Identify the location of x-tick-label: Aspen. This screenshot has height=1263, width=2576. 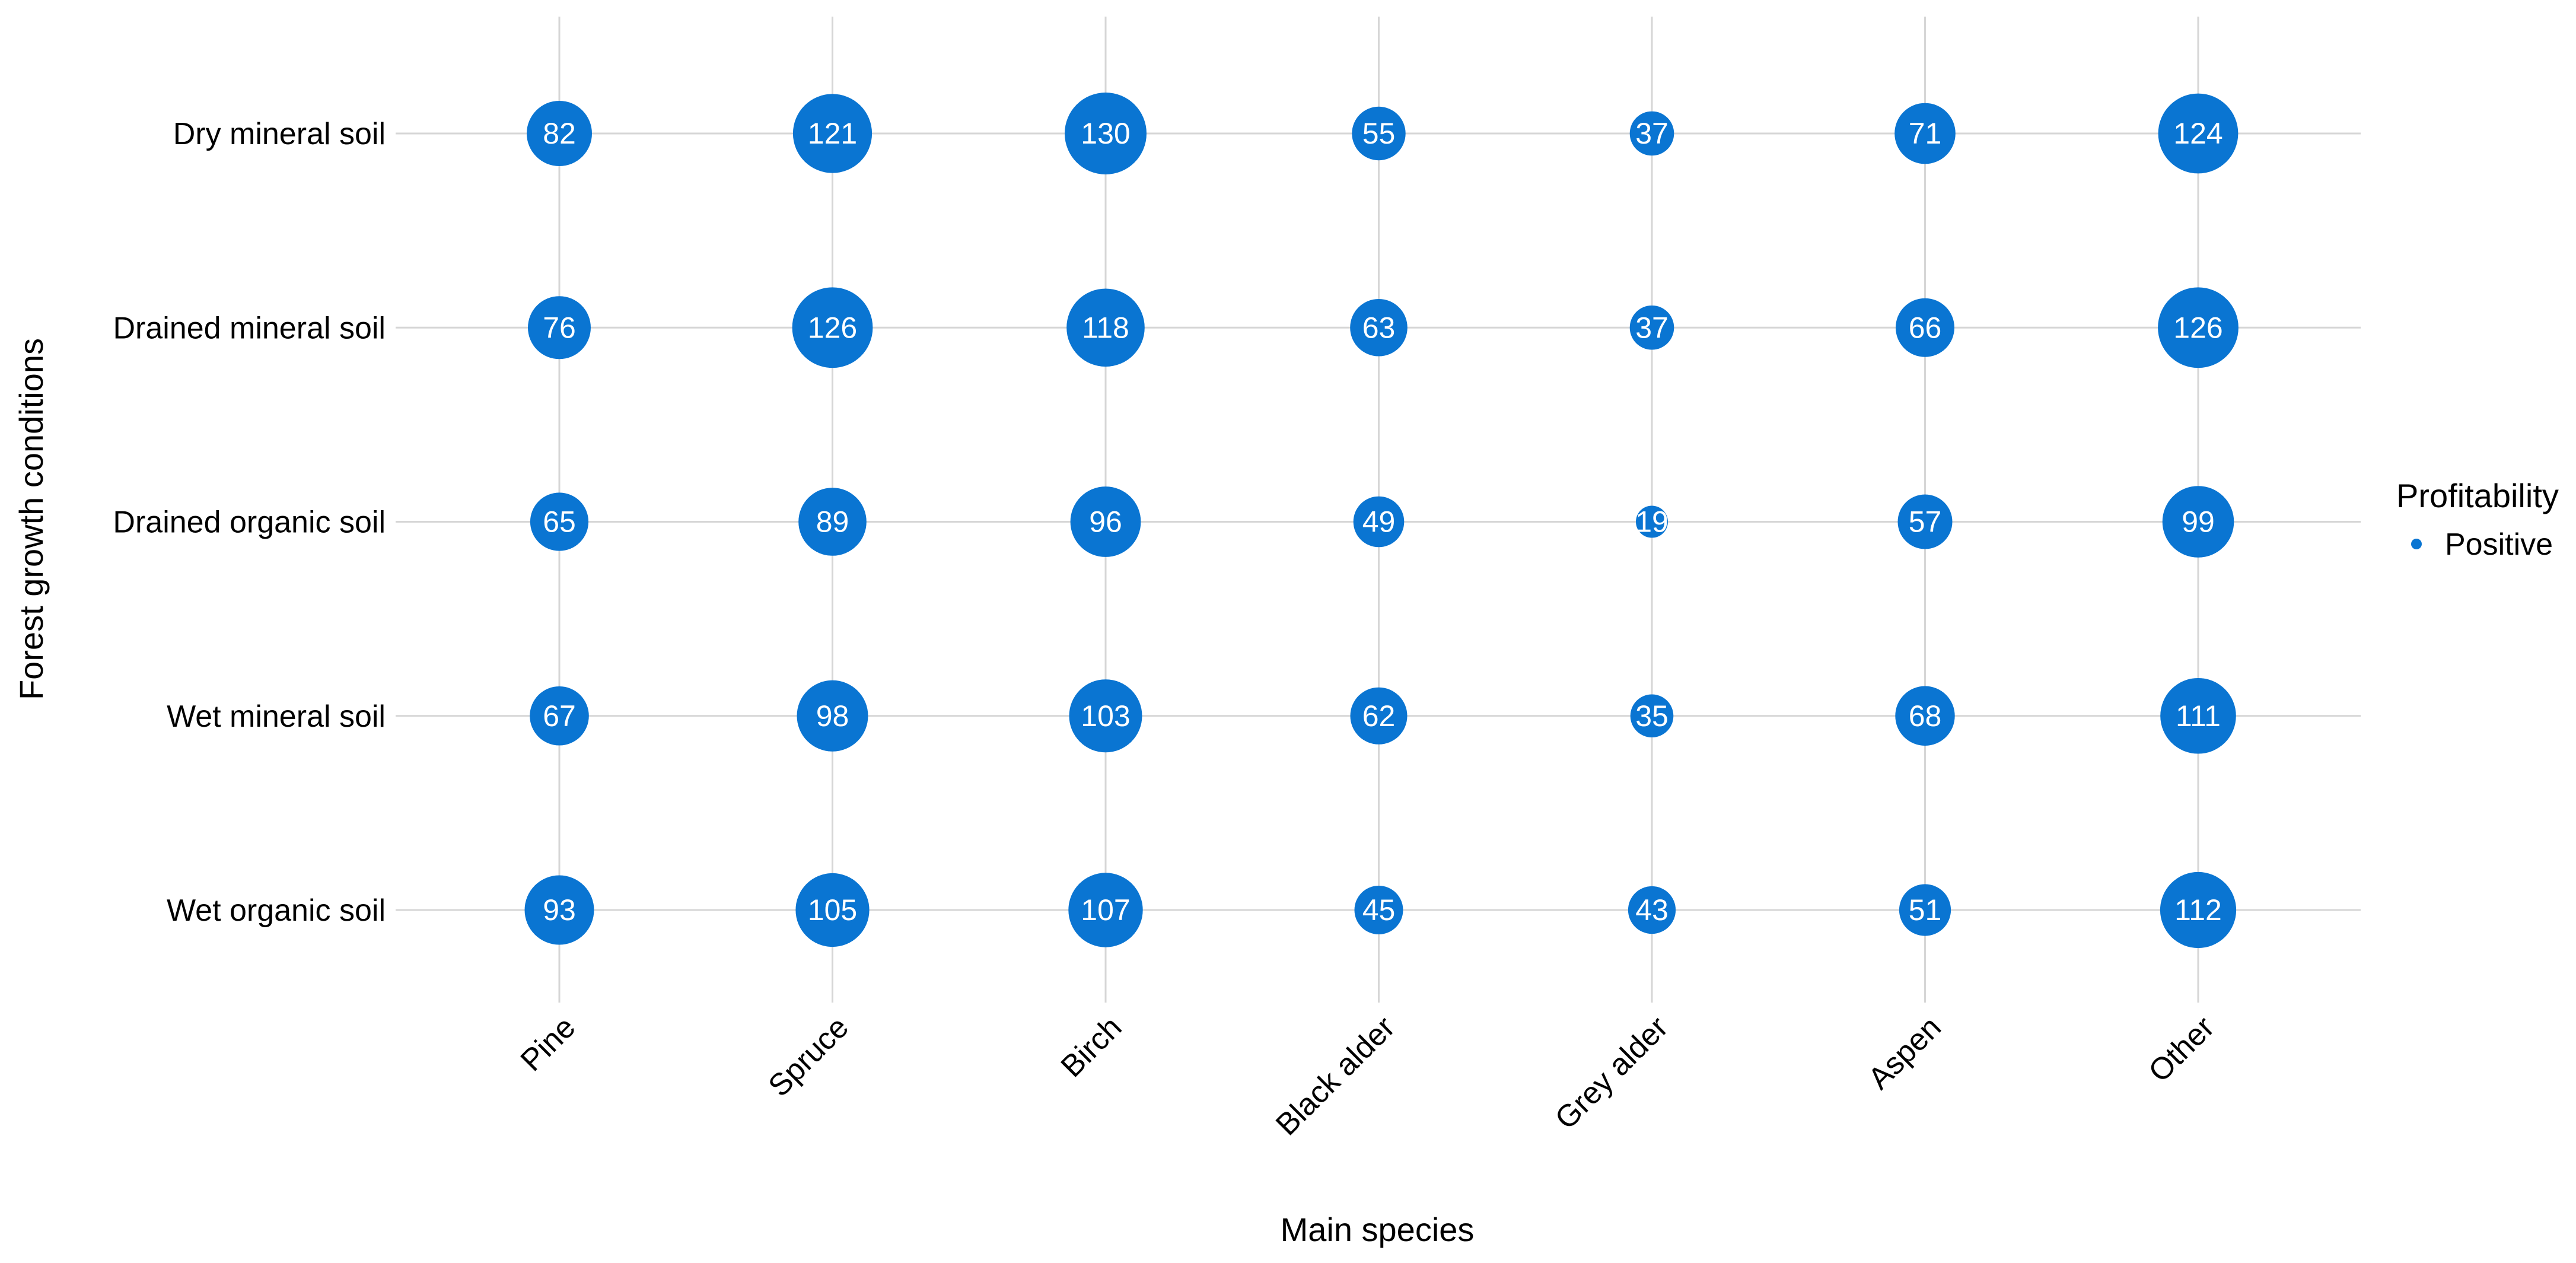
(1905, 1053).